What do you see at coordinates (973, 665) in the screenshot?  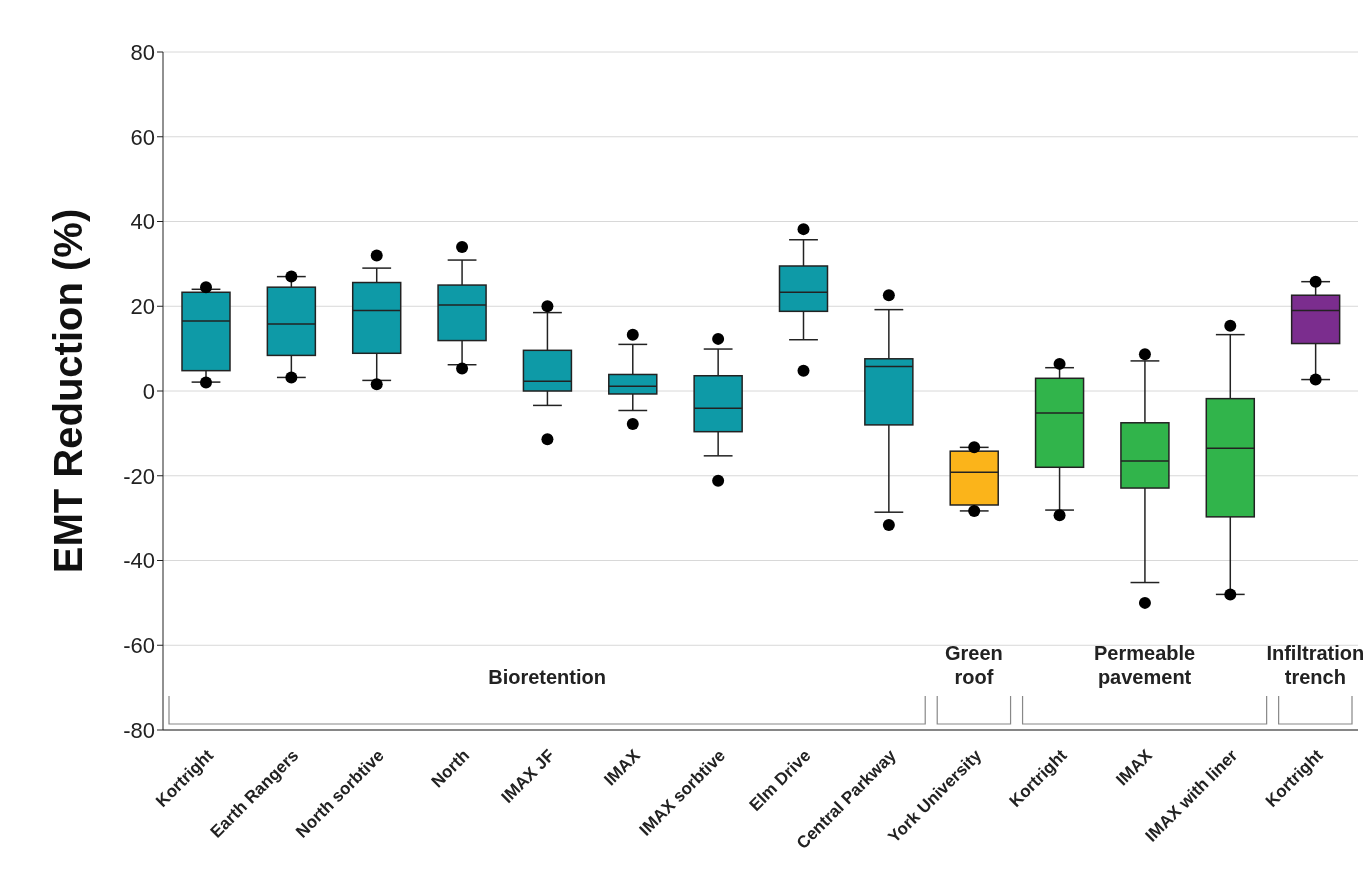 I see `annotation: Green roof` at bounding box center [973, 665].